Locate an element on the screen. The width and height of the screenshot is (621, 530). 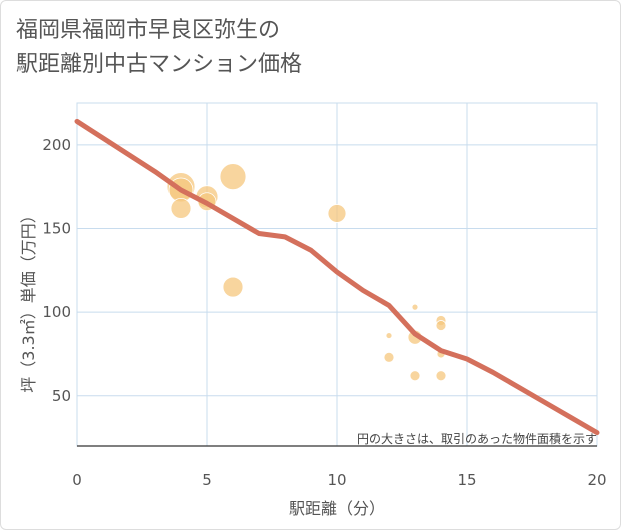
chart-title-line-1: 福岡県福岡市早良区弥生の is located at coordinates (148, 30).